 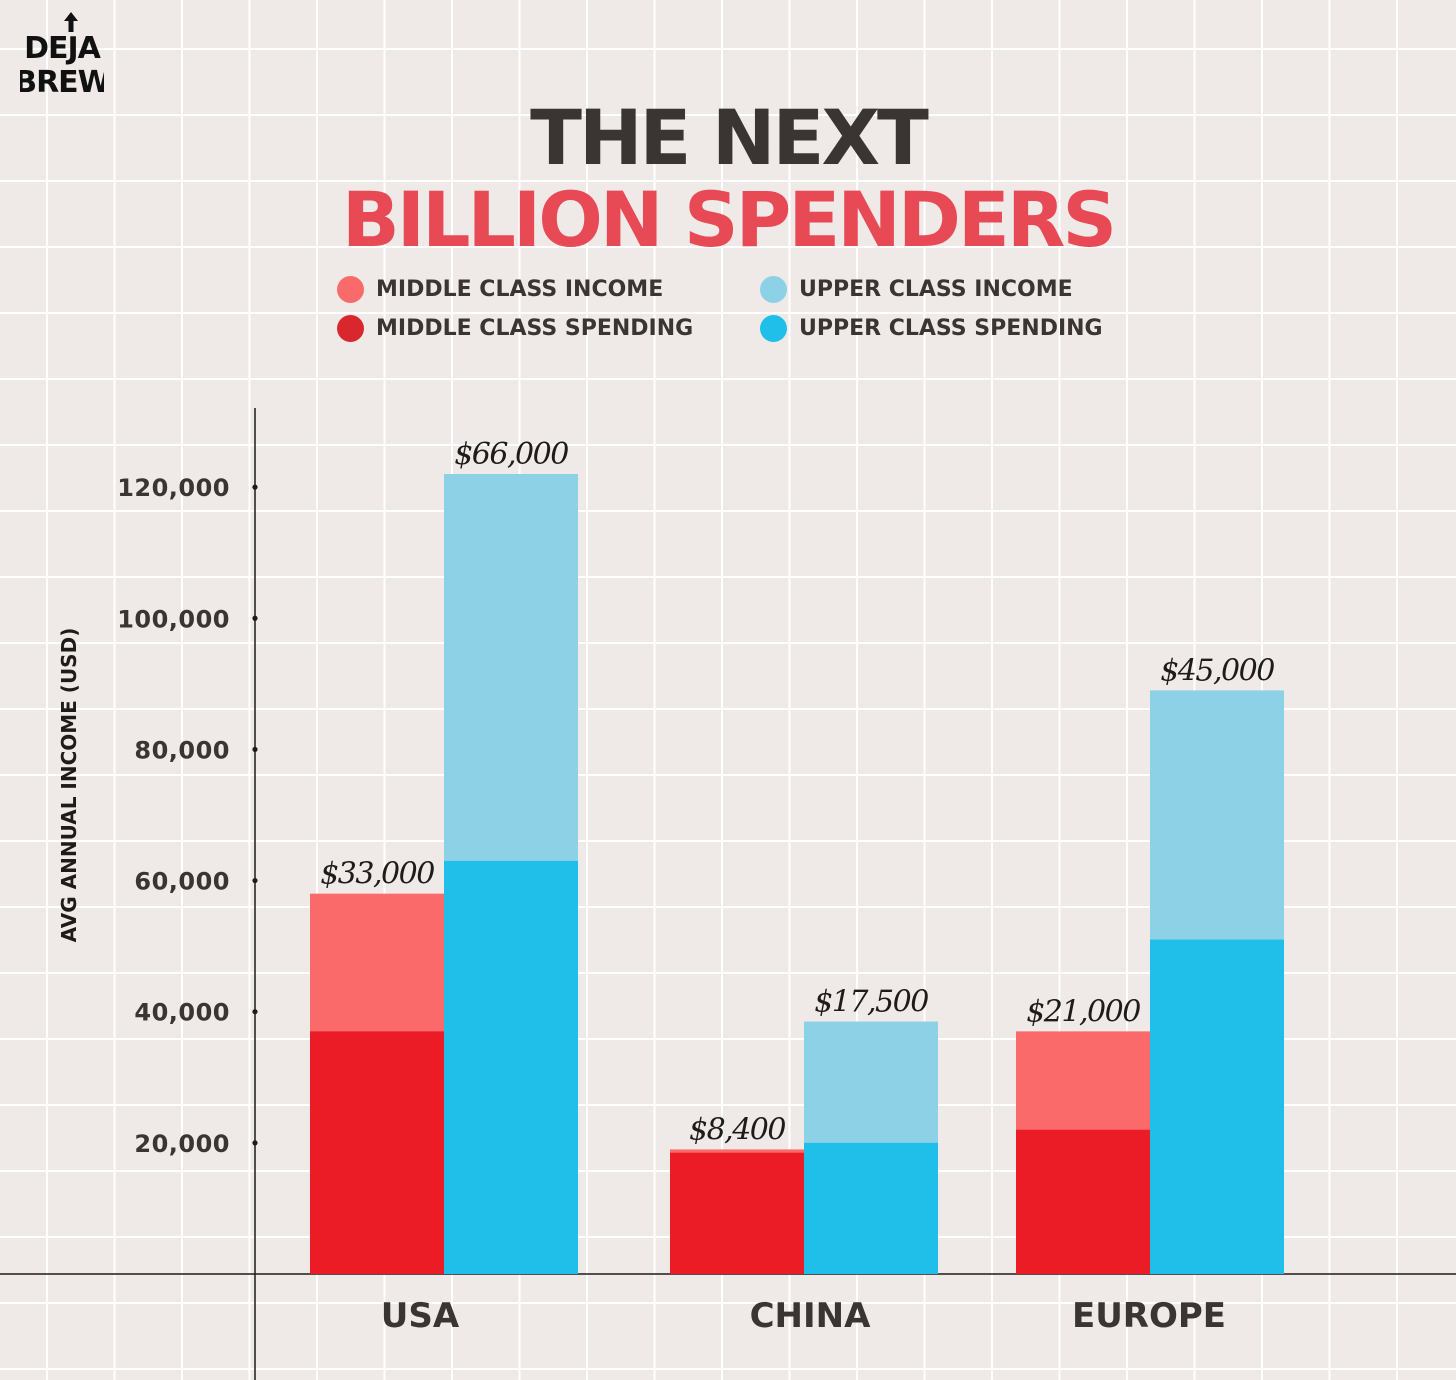 I want to click on legend-upper-income: UPPER CLASS INCOME, so click(x=916, y=289).